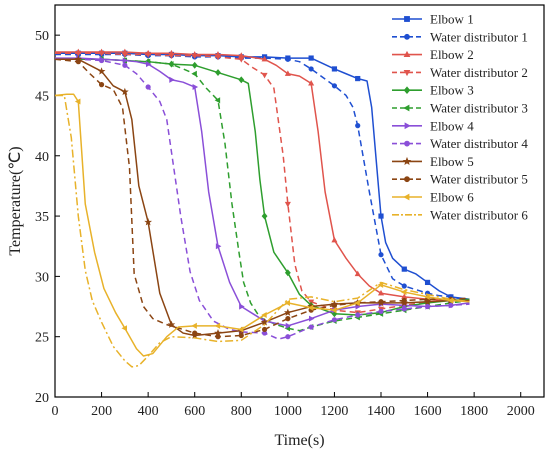 The height and width of the screenshot is (455, 550). What do you see at coordinates (479, 108) in the screenshot?
I see `legend-label: Water distributor 3` at bounding box center [479, 108].